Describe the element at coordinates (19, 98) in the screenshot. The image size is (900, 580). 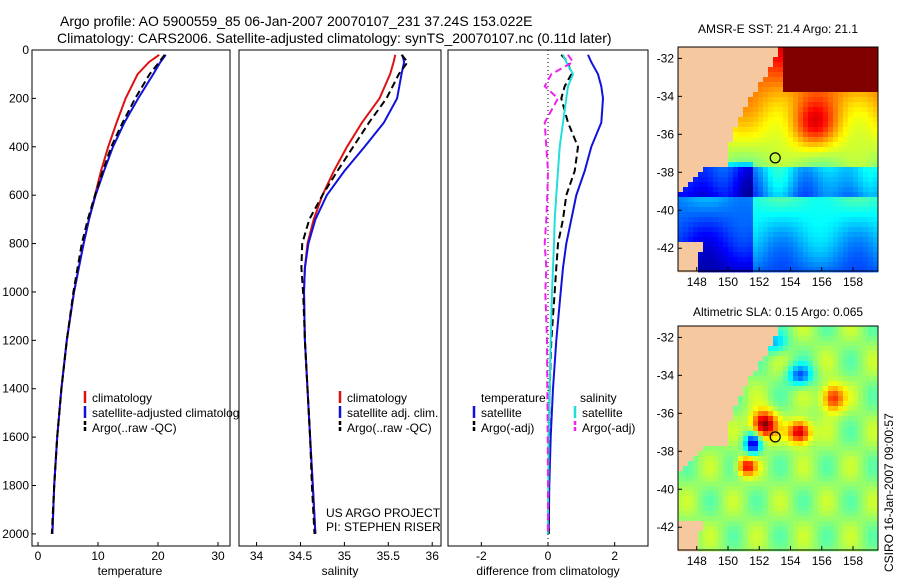
I see `depth-tick-label: 200` at that location.